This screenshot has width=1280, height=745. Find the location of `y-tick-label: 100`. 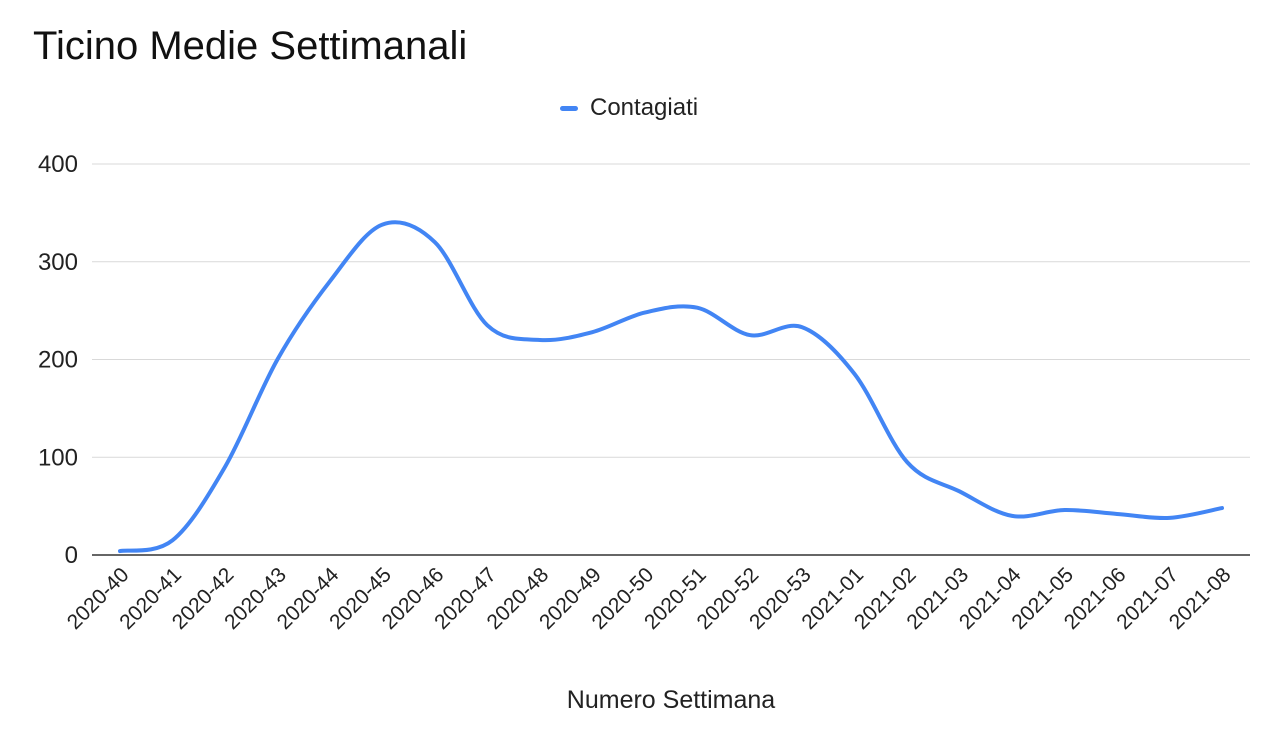

y-tick-label: 100 is located at coordinates (58, 457).